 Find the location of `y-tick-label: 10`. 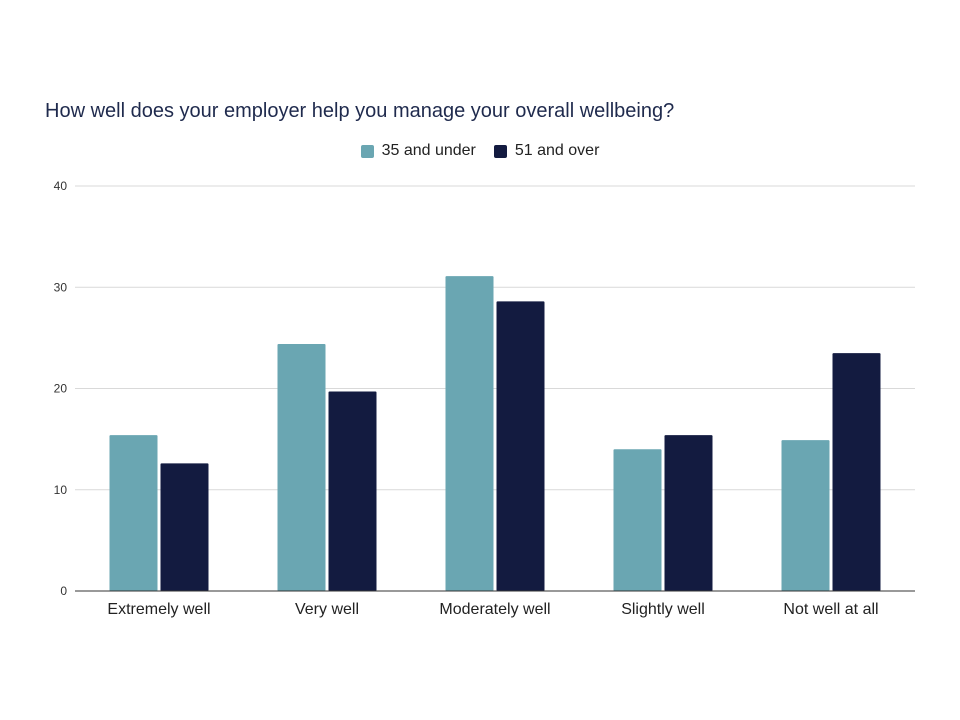

y-tick-label: 10 is located at coordinates (61, 490).